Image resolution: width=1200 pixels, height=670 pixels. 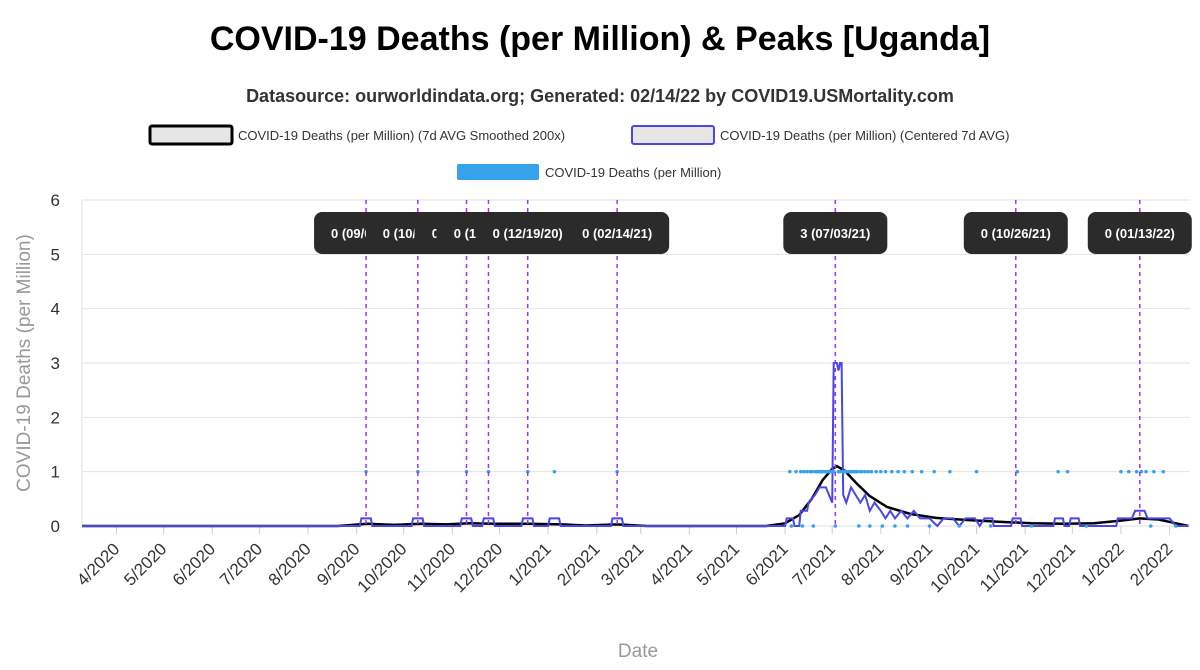 I want to click on x-tick-label: 5/2021, so click(x=718, y=564).